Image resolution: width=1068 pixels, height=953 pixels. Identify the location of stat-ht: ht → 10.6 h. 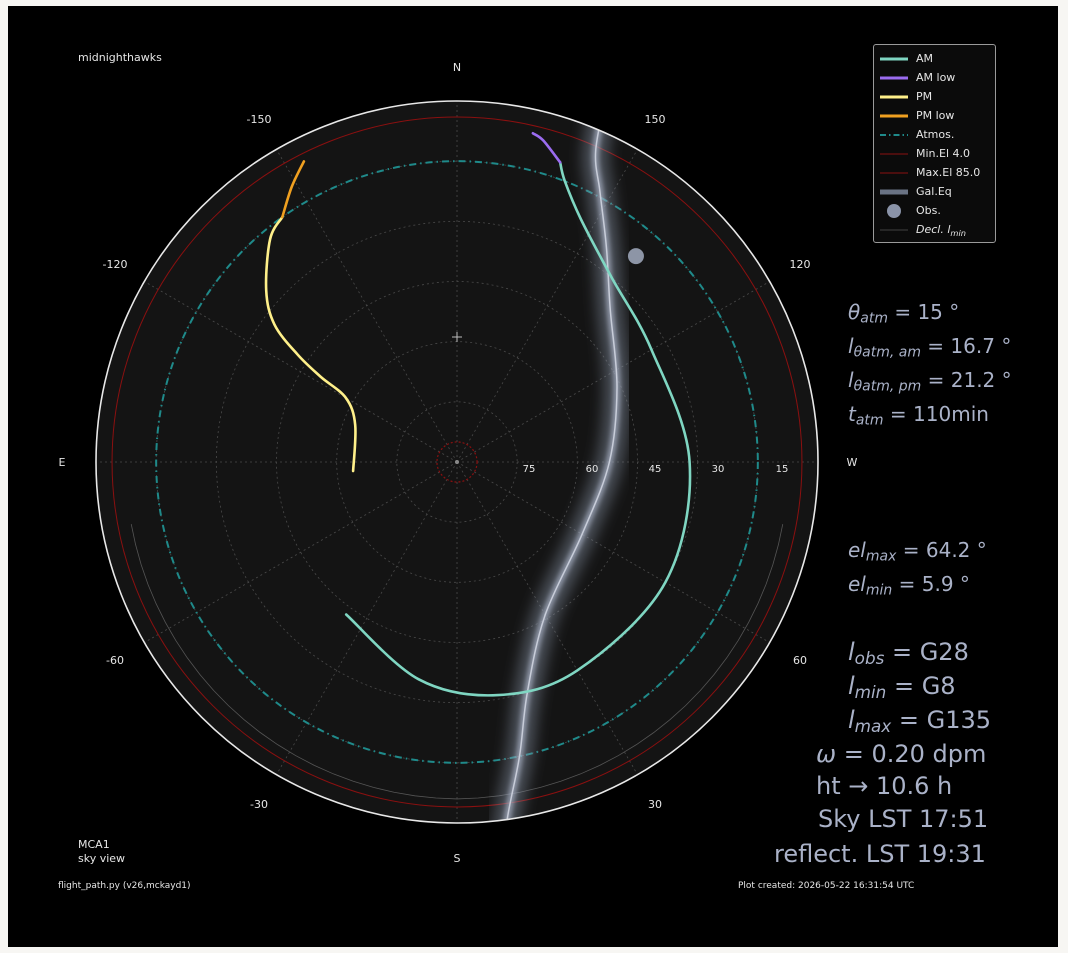
(884, 786).